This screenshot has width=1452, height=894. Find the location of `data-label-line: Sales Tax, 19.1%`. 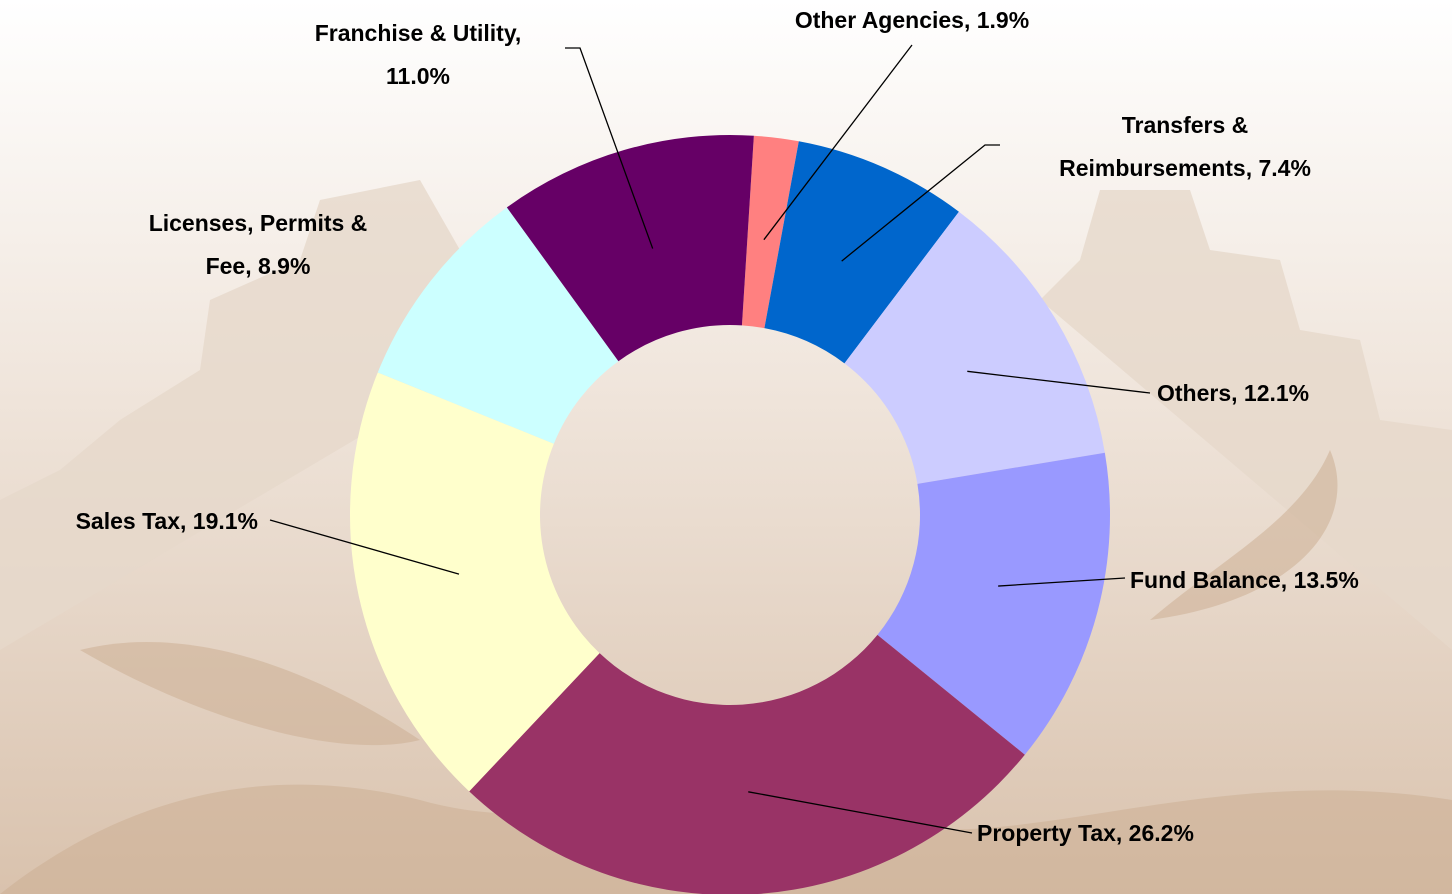

data-label-line: Sales Tax, 19.1% is located at coordinates (167, 521).